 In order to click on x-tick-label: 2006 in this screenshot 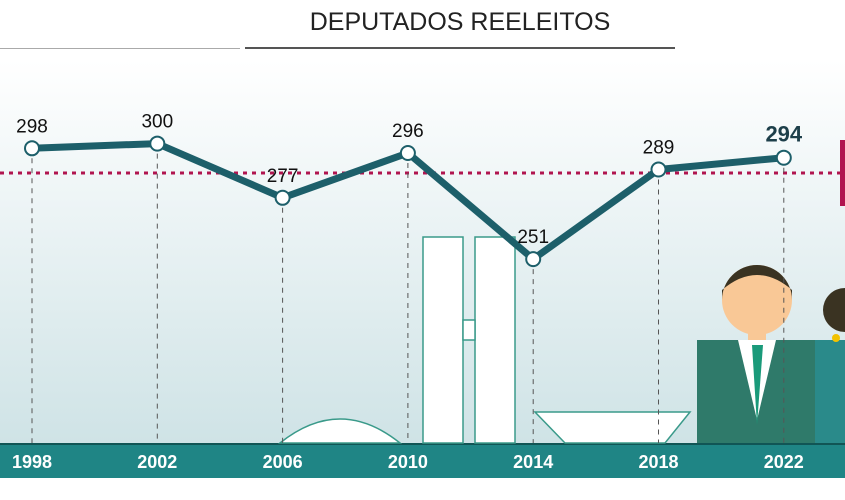, I will do `click(283, 462)`.